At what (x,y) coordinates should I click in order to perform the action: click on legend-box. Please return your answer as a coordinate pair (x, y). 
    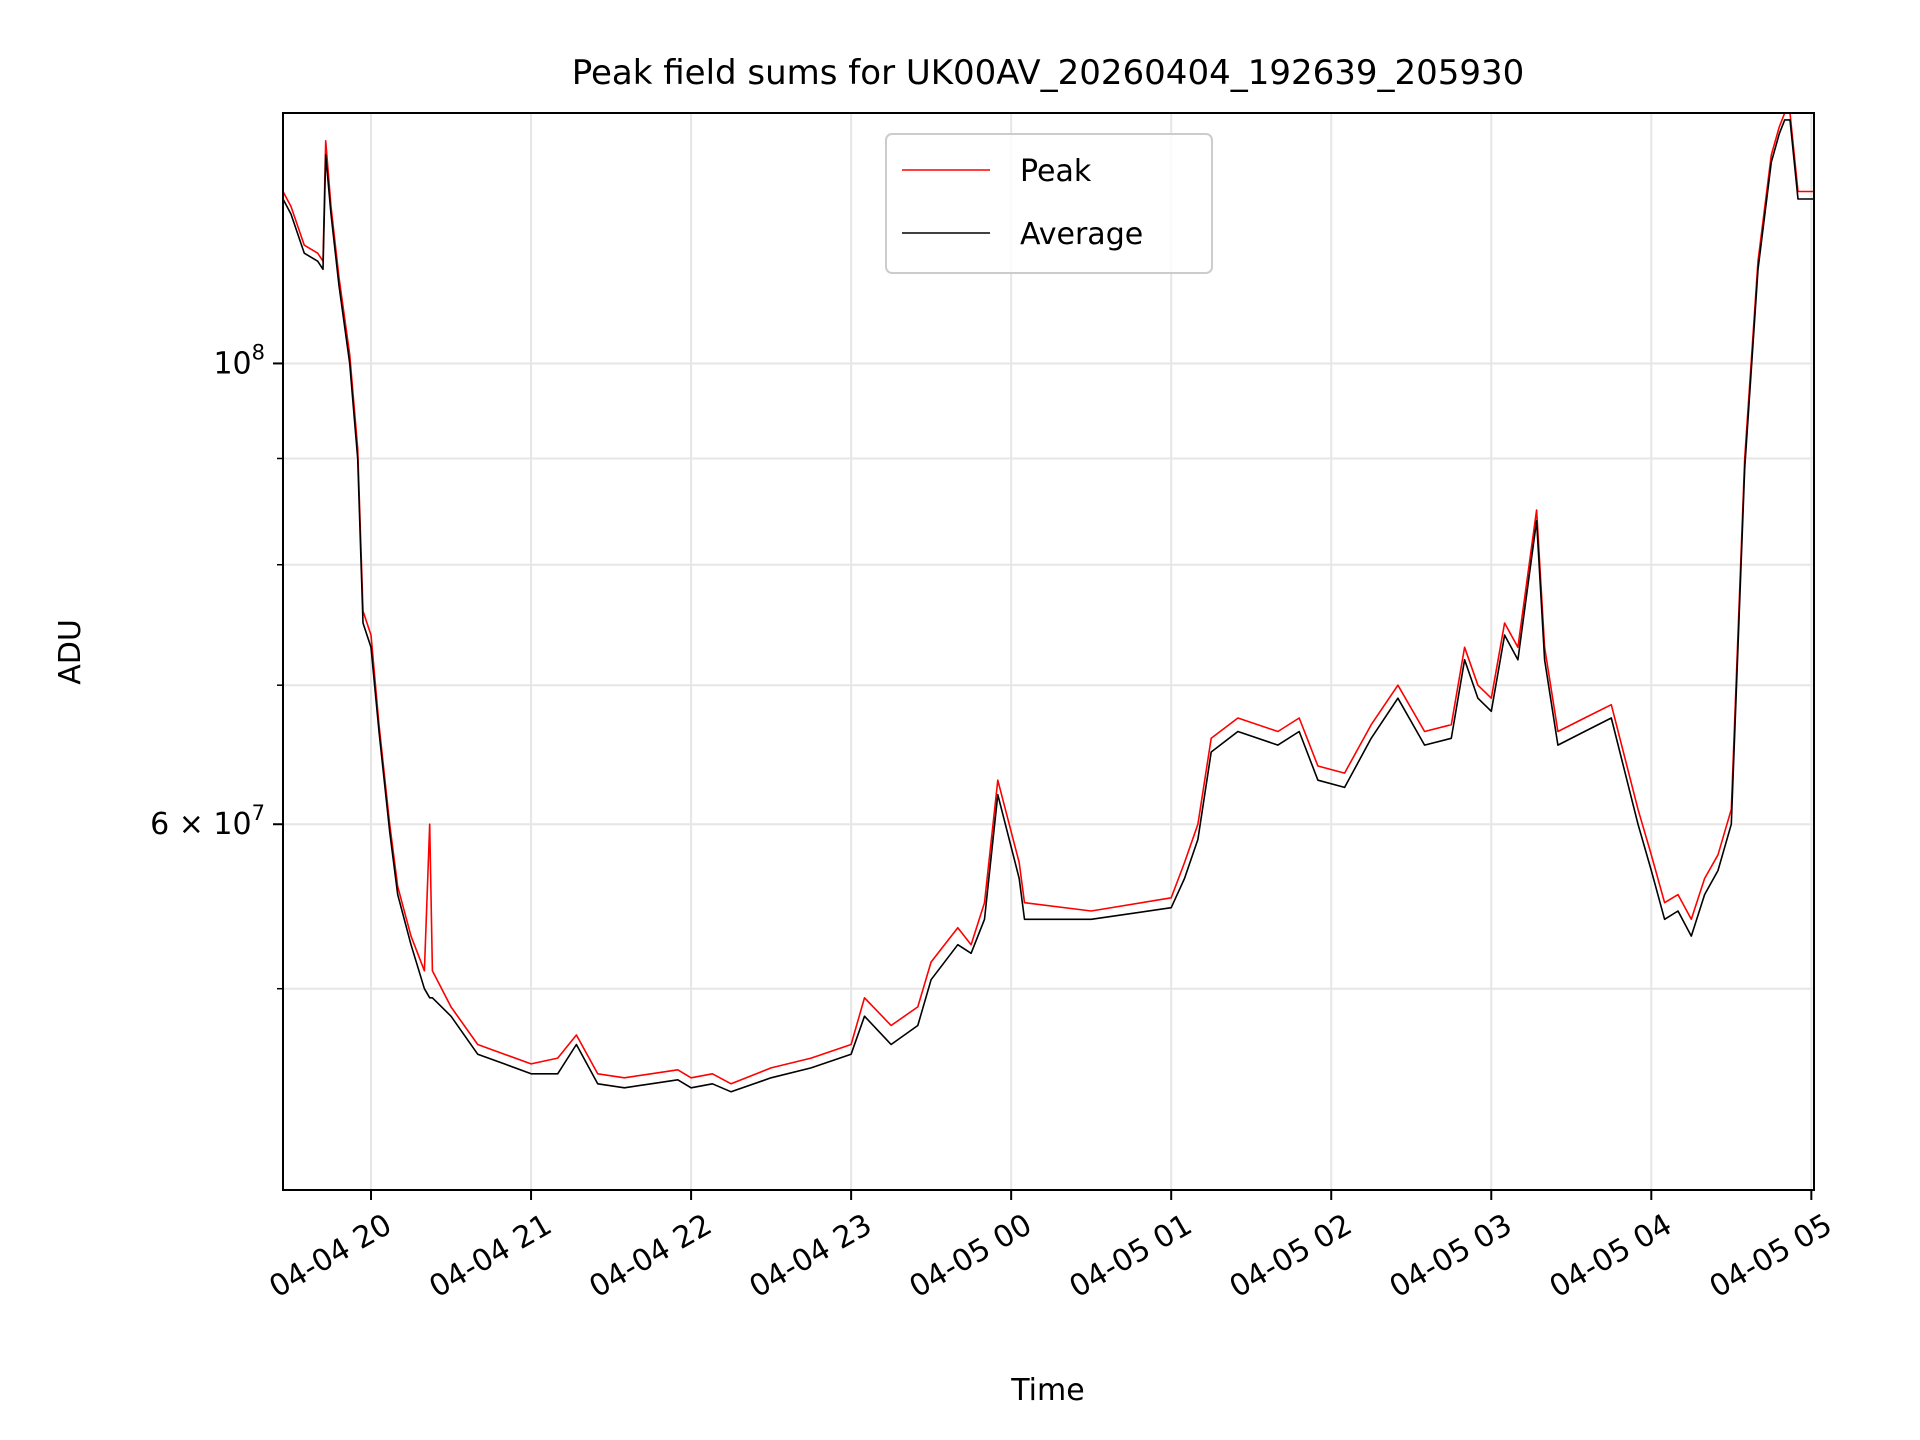
    Looking at the image, I should click on (1049, 203).